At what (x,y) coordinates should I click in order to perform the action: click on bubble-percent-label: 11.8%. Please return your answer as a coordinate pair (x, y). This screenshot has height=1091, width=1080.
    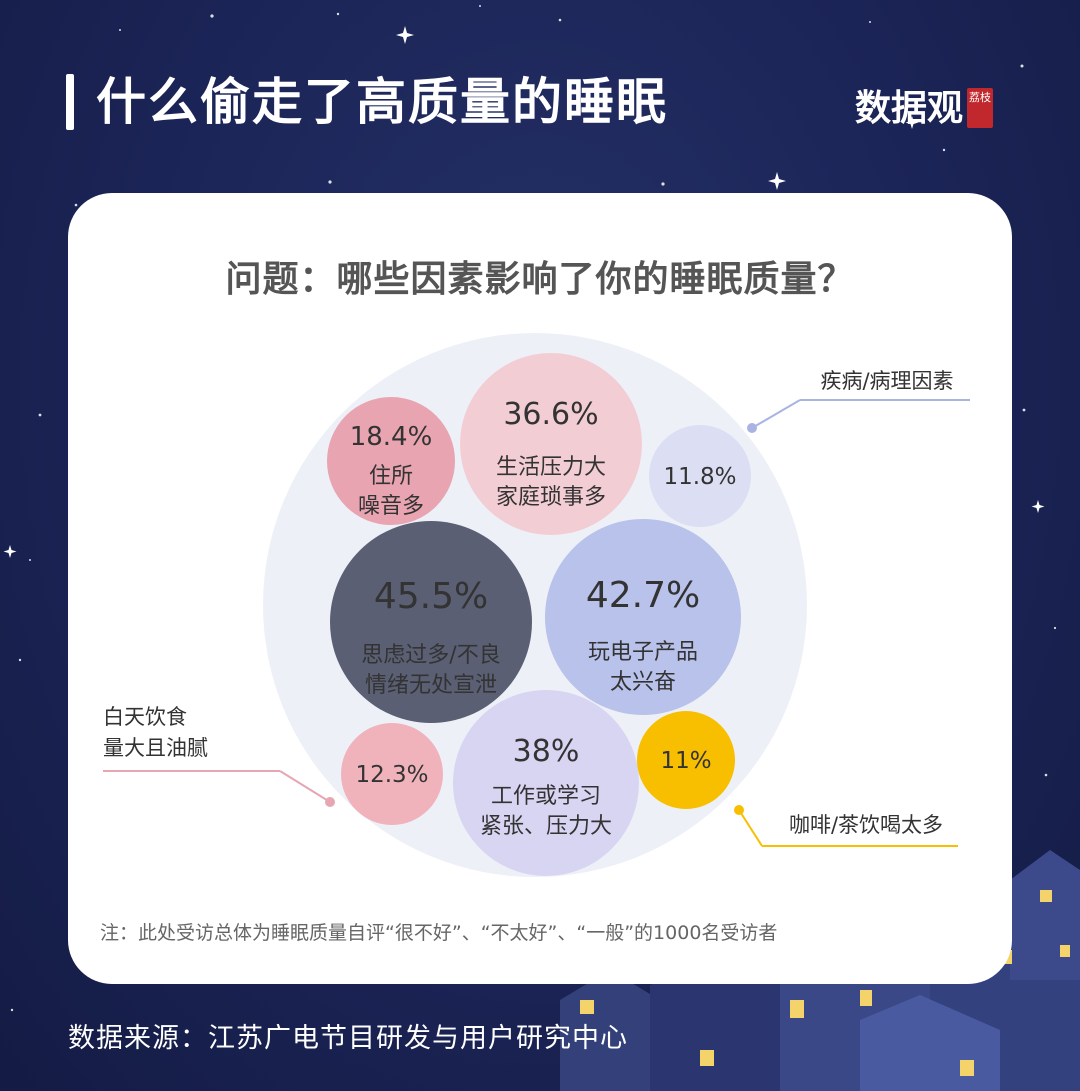
    Looking at the image, I should click on (699, 477).